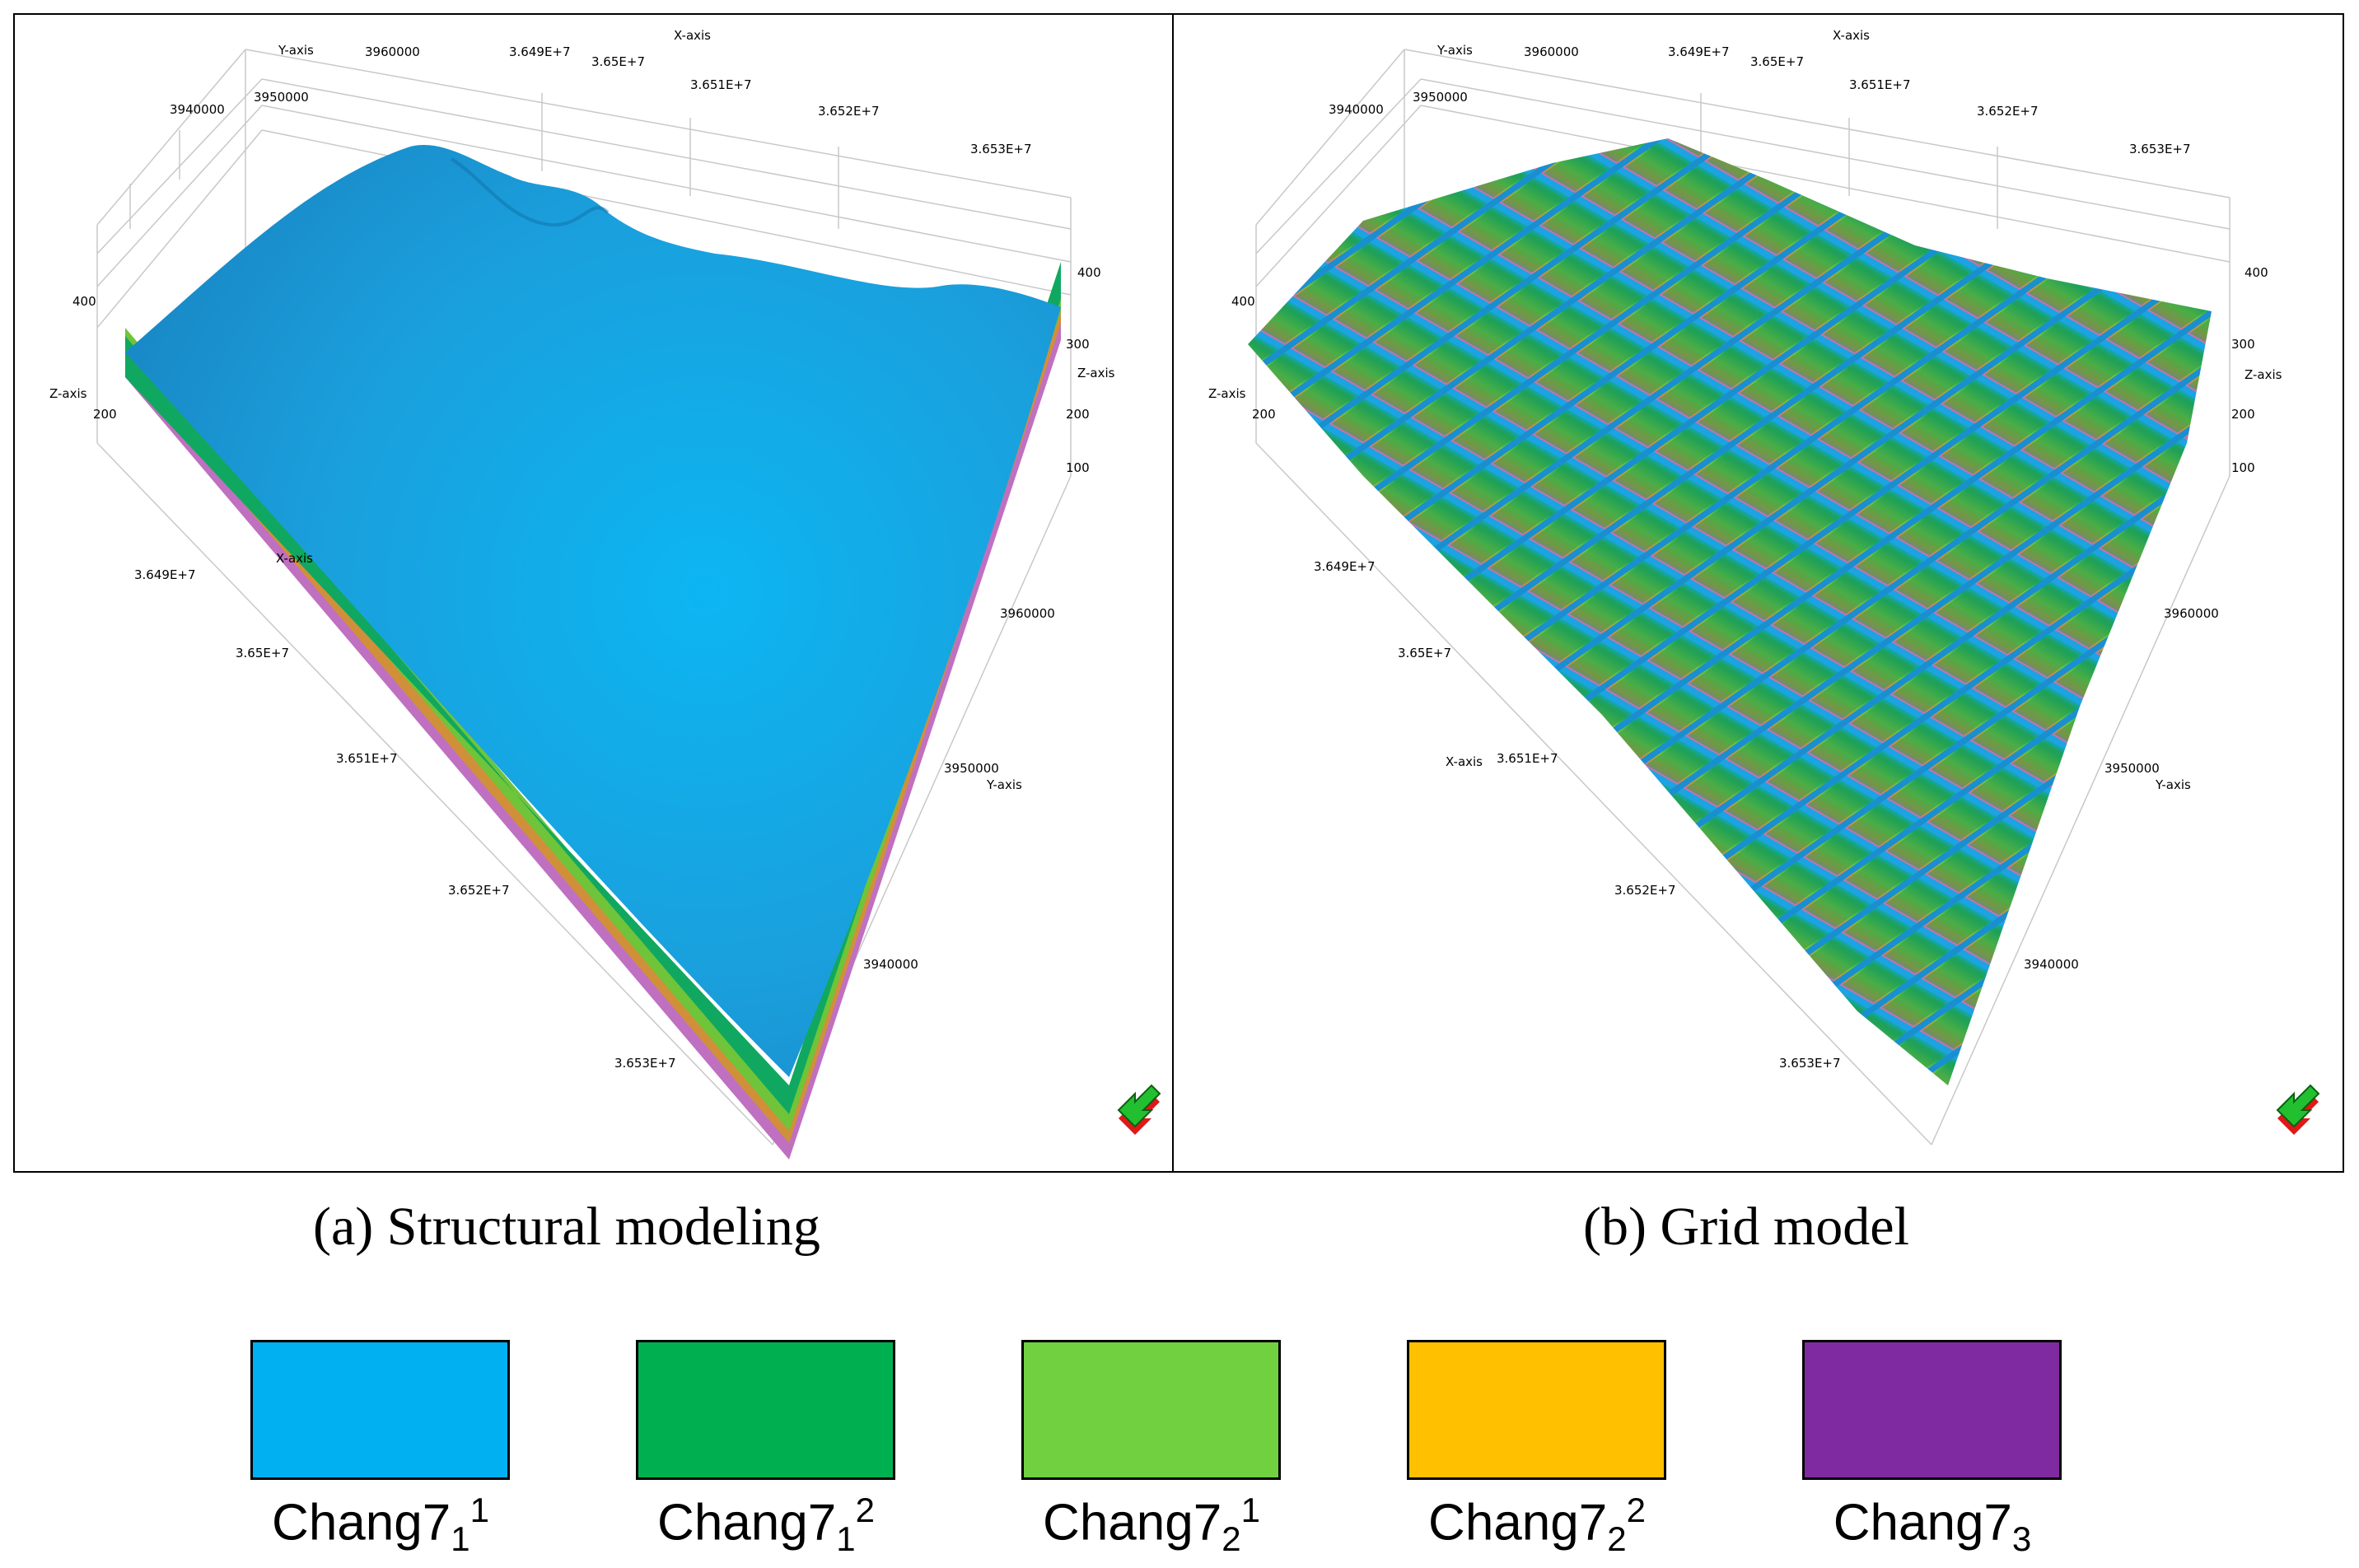  Describe the element at coordinates (1537, 1525) in the screenshot. I see `legend-label-4: Chang722` at that location.